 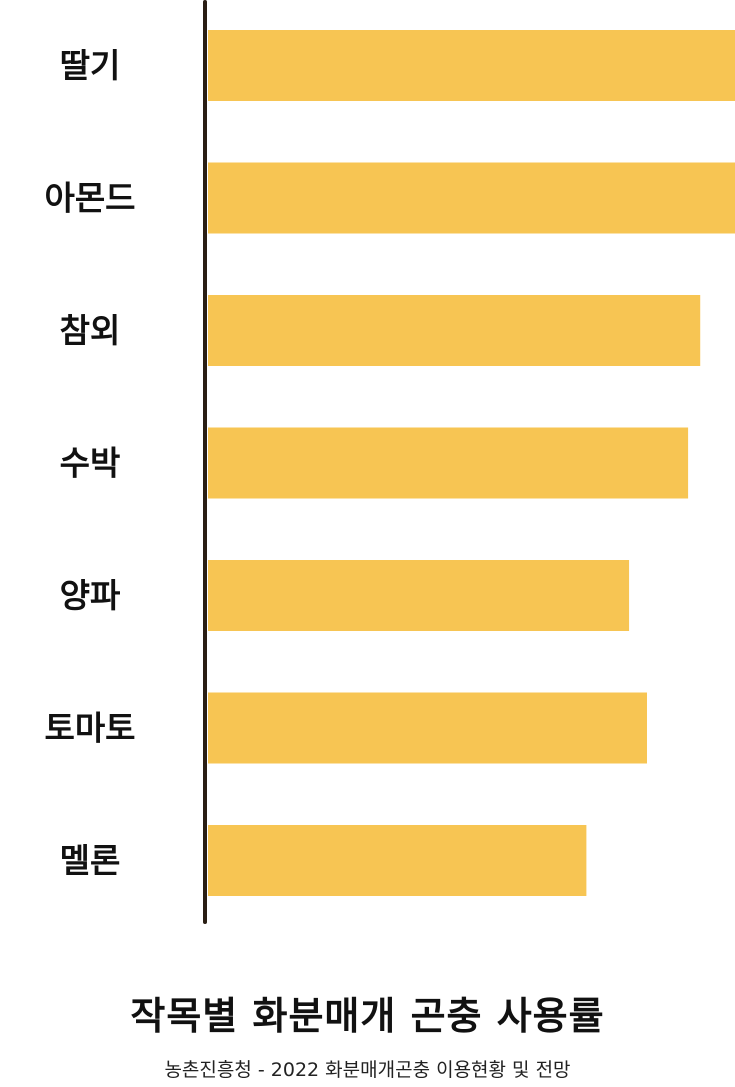 I want to click on category-label-6: 토마토, so click(x=89, y=728).